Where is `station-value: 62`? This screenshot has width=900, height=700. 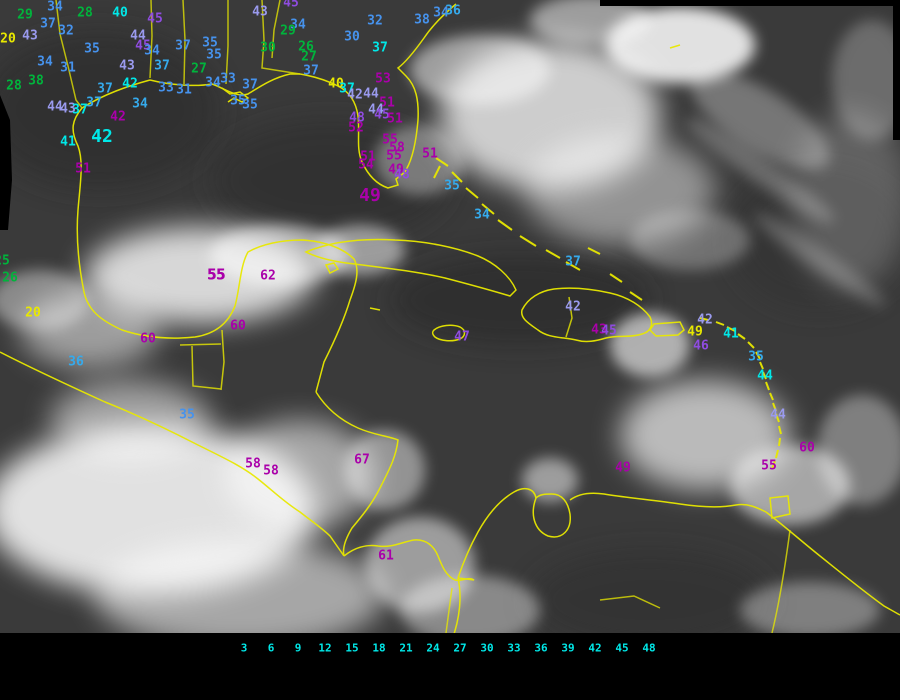
station-value: 62 is located at coordinates (268, 276).